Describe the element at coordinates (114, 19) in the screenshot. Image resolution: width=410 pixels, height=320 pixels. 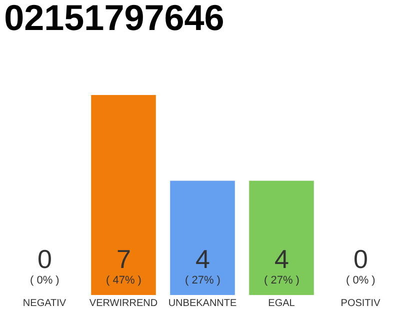
I see `chart-title: 02151797646` at that location.